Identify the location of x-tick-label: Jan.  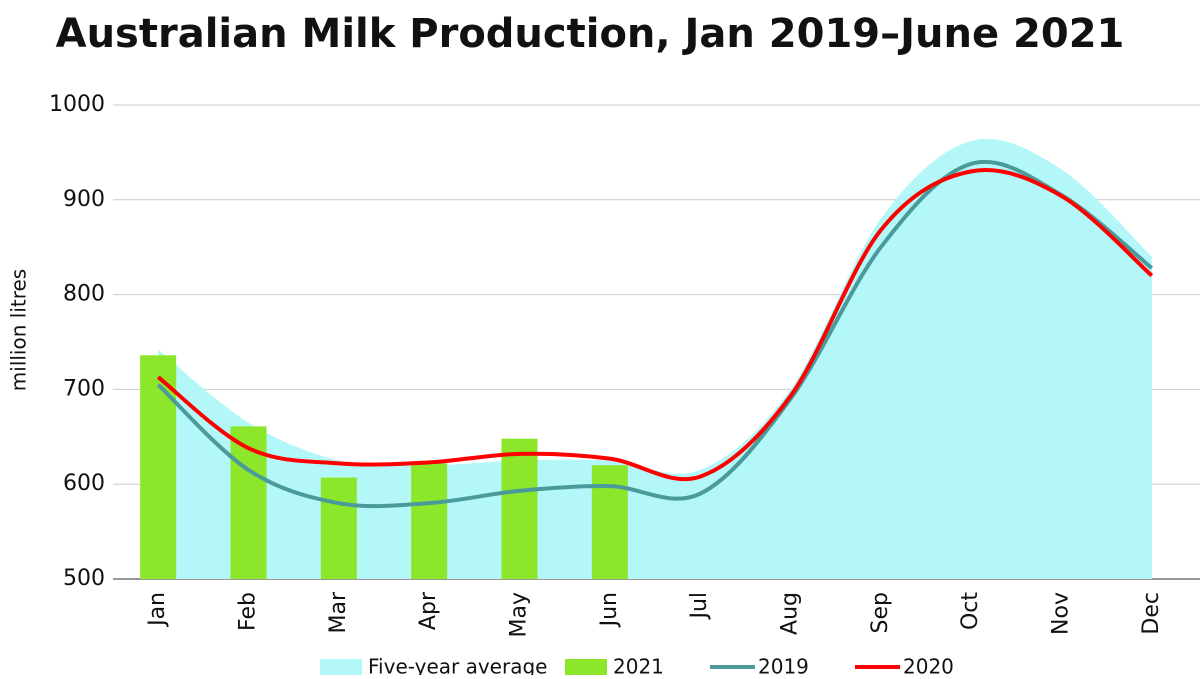
(157, 610).